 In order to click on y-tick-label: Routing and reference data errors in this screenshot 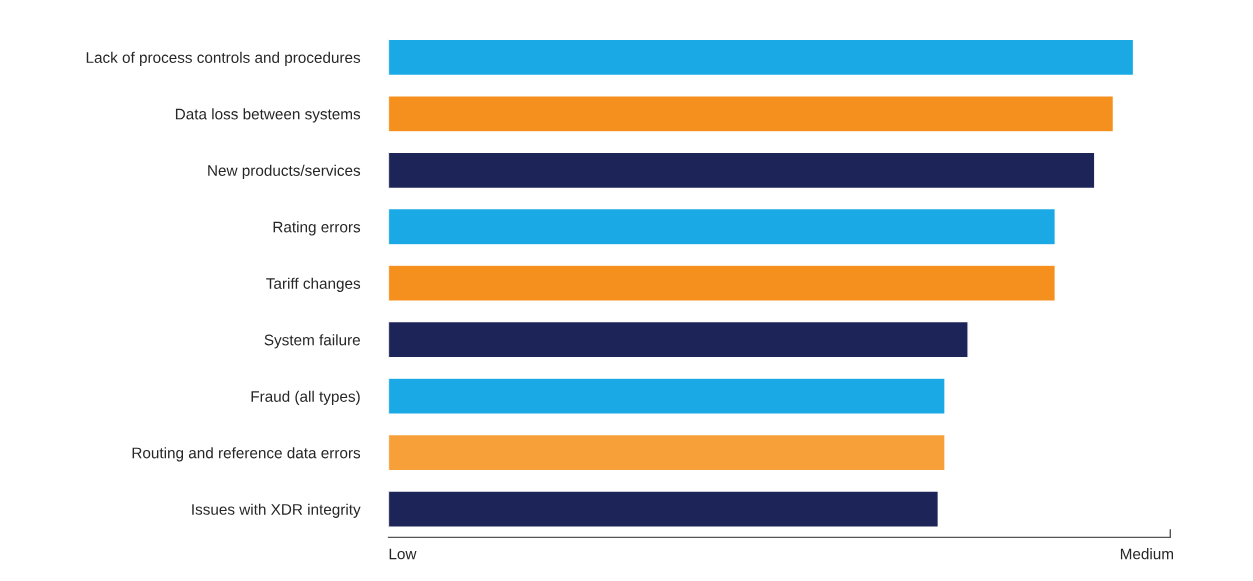, I will do `click(246, 454)`.